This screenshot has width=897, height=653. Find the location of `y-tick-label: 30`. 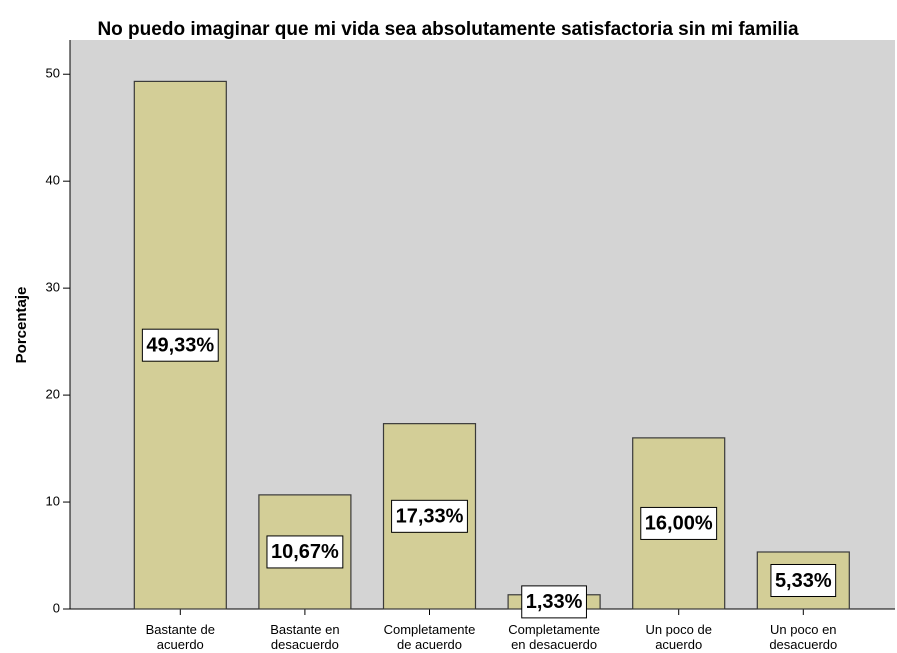

y-tick-label: 30 is located at coordinates (53, 287).